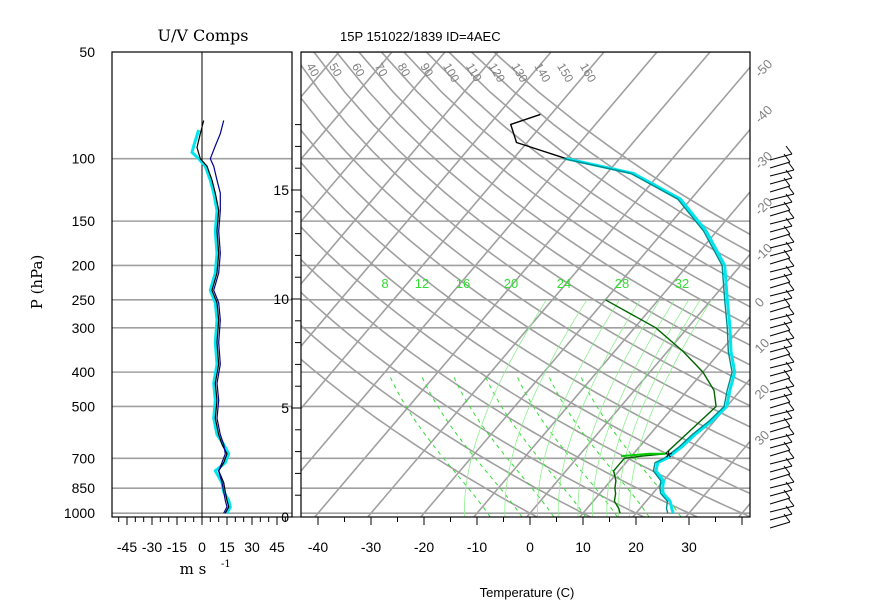 This screenshot has width=887, height=600. Describe the element at coordinates (84, 265) in the screenshot. I see `uv-pressure-label-200: 200` at that location.